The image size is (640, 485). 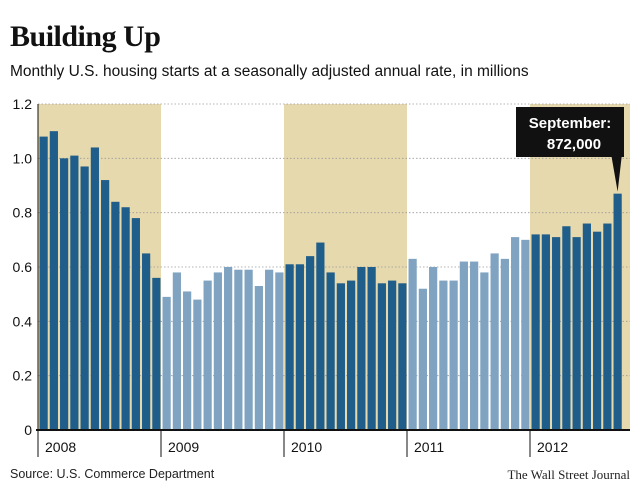 I want to click on y-tick-label: 0.2, so click(x=23, y=376).